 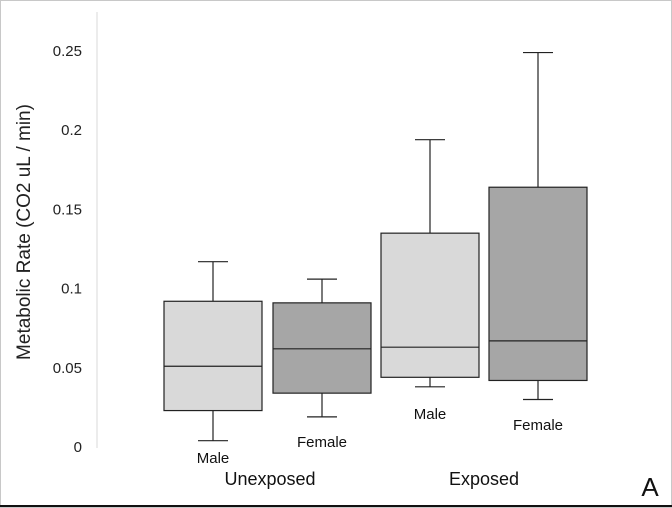 I want to click on y-tick-label: 0.2, so click(x=71, y=130).